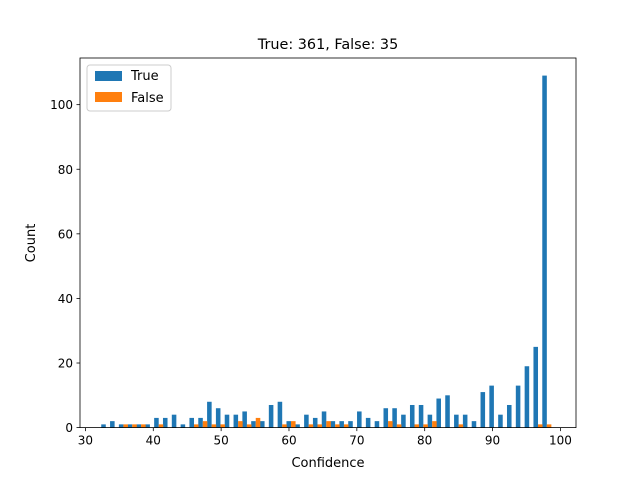 The width and height of the screenshot is (640, 480). I want to click on y-axis-label: Count, so click(31, 243).